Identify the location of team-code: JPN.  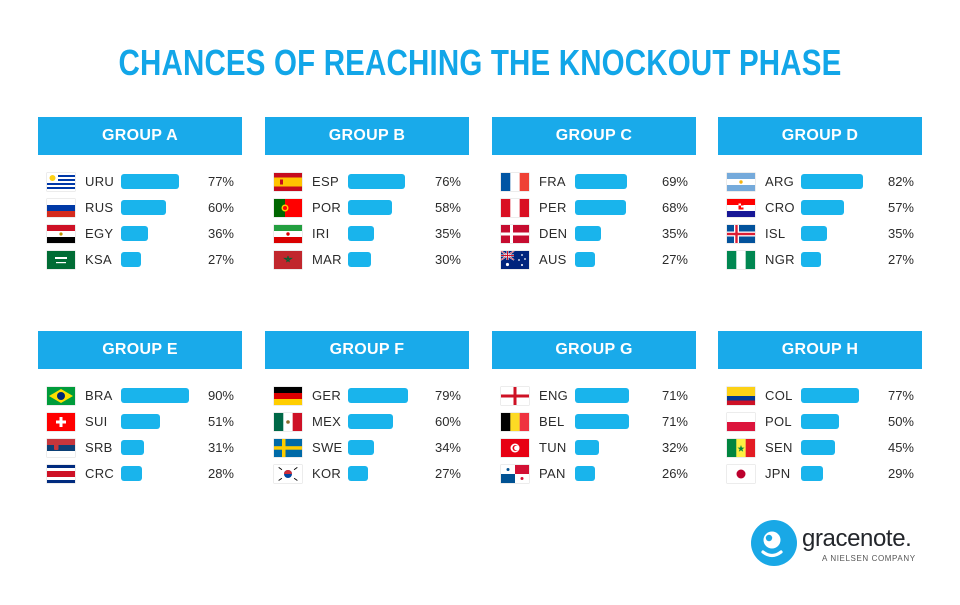
(778, 473).